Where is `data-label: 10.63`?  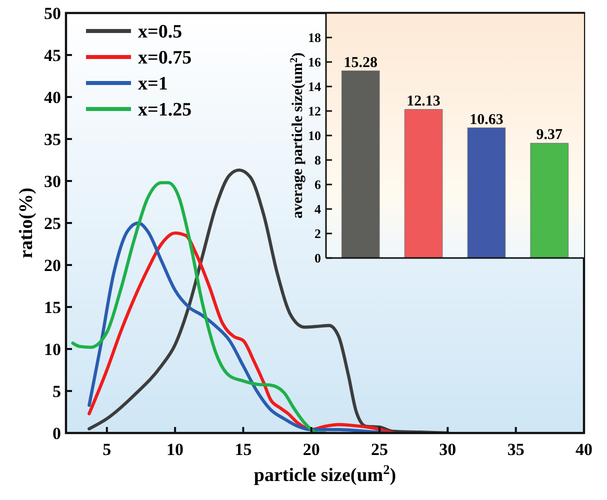
data-label: 10.63 is located at coordinates (487, 120).